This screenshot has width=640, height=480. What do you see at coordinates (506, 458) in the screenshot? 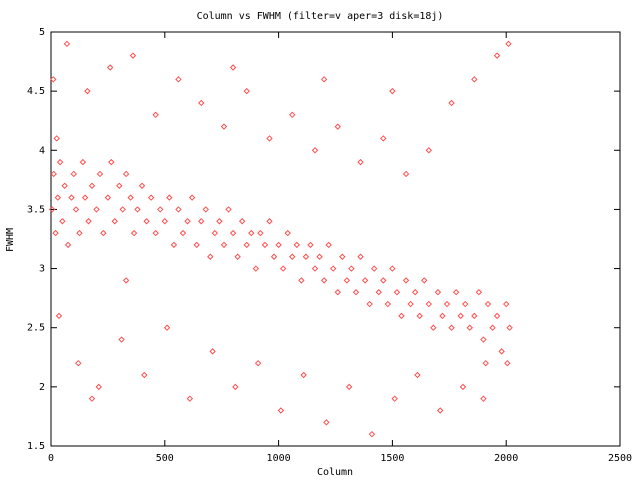
I see `x-tick-label: 2000` at bounding box center [506, 458].